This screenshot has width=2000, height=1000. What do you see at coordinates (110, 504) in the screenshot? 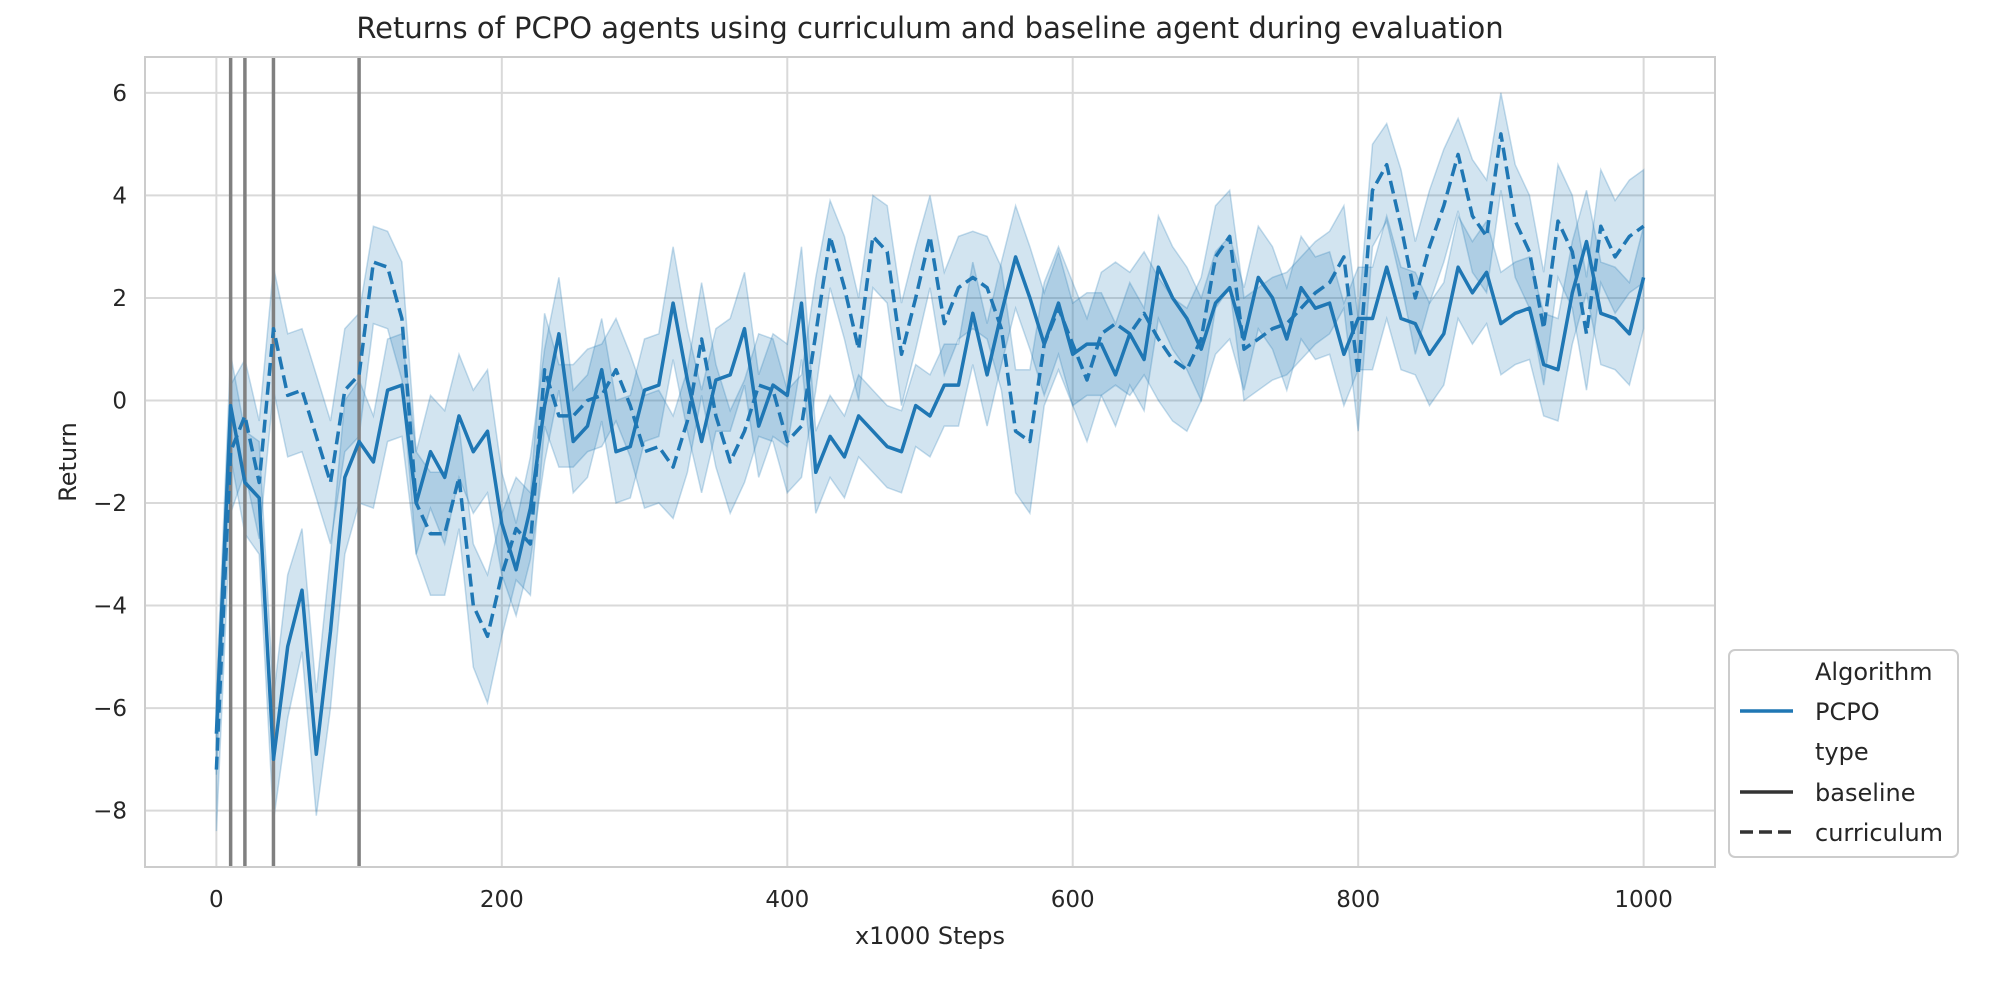
I see `y-tick-label: −2` at bounding box center [110, 504].